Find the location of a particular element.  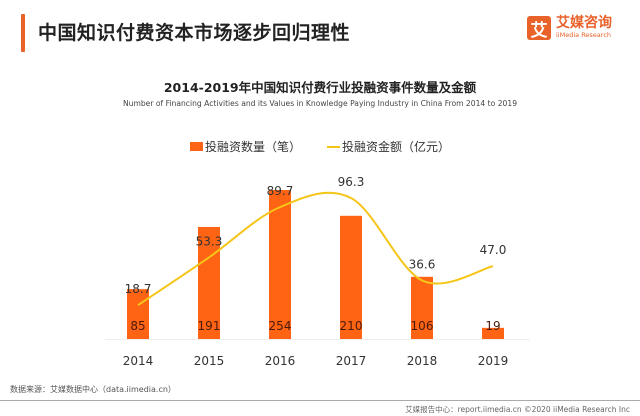

chart-title: 2014-2019年中国知识付费行业投融资事件数量及金额 is located at coordinates (320, 87).